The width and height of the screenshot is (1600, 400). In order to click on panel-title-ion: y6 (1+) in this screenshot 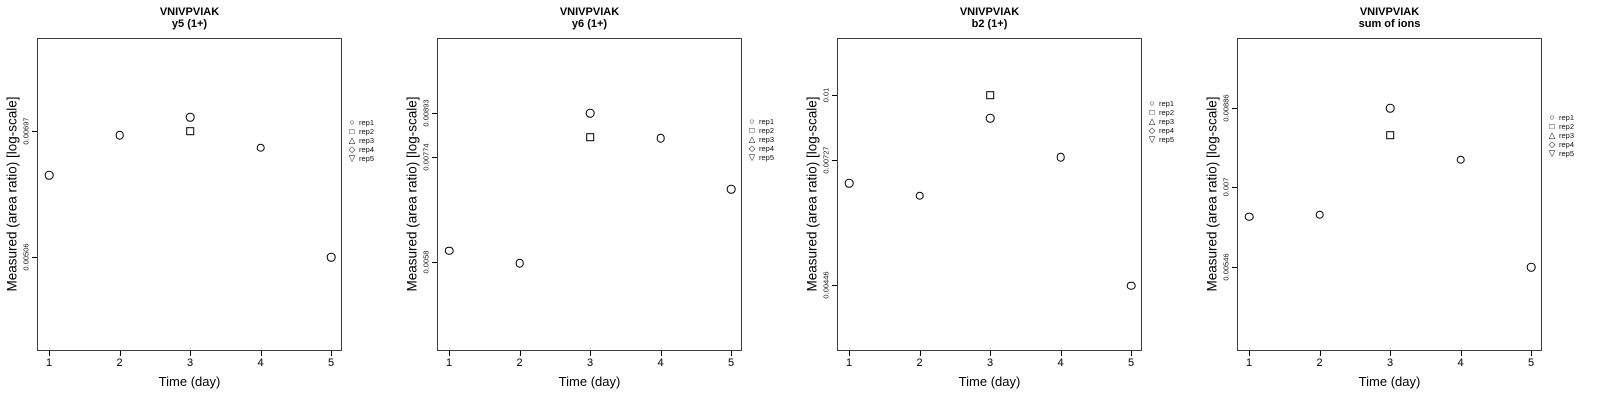, I will do `click(589, 23)`.